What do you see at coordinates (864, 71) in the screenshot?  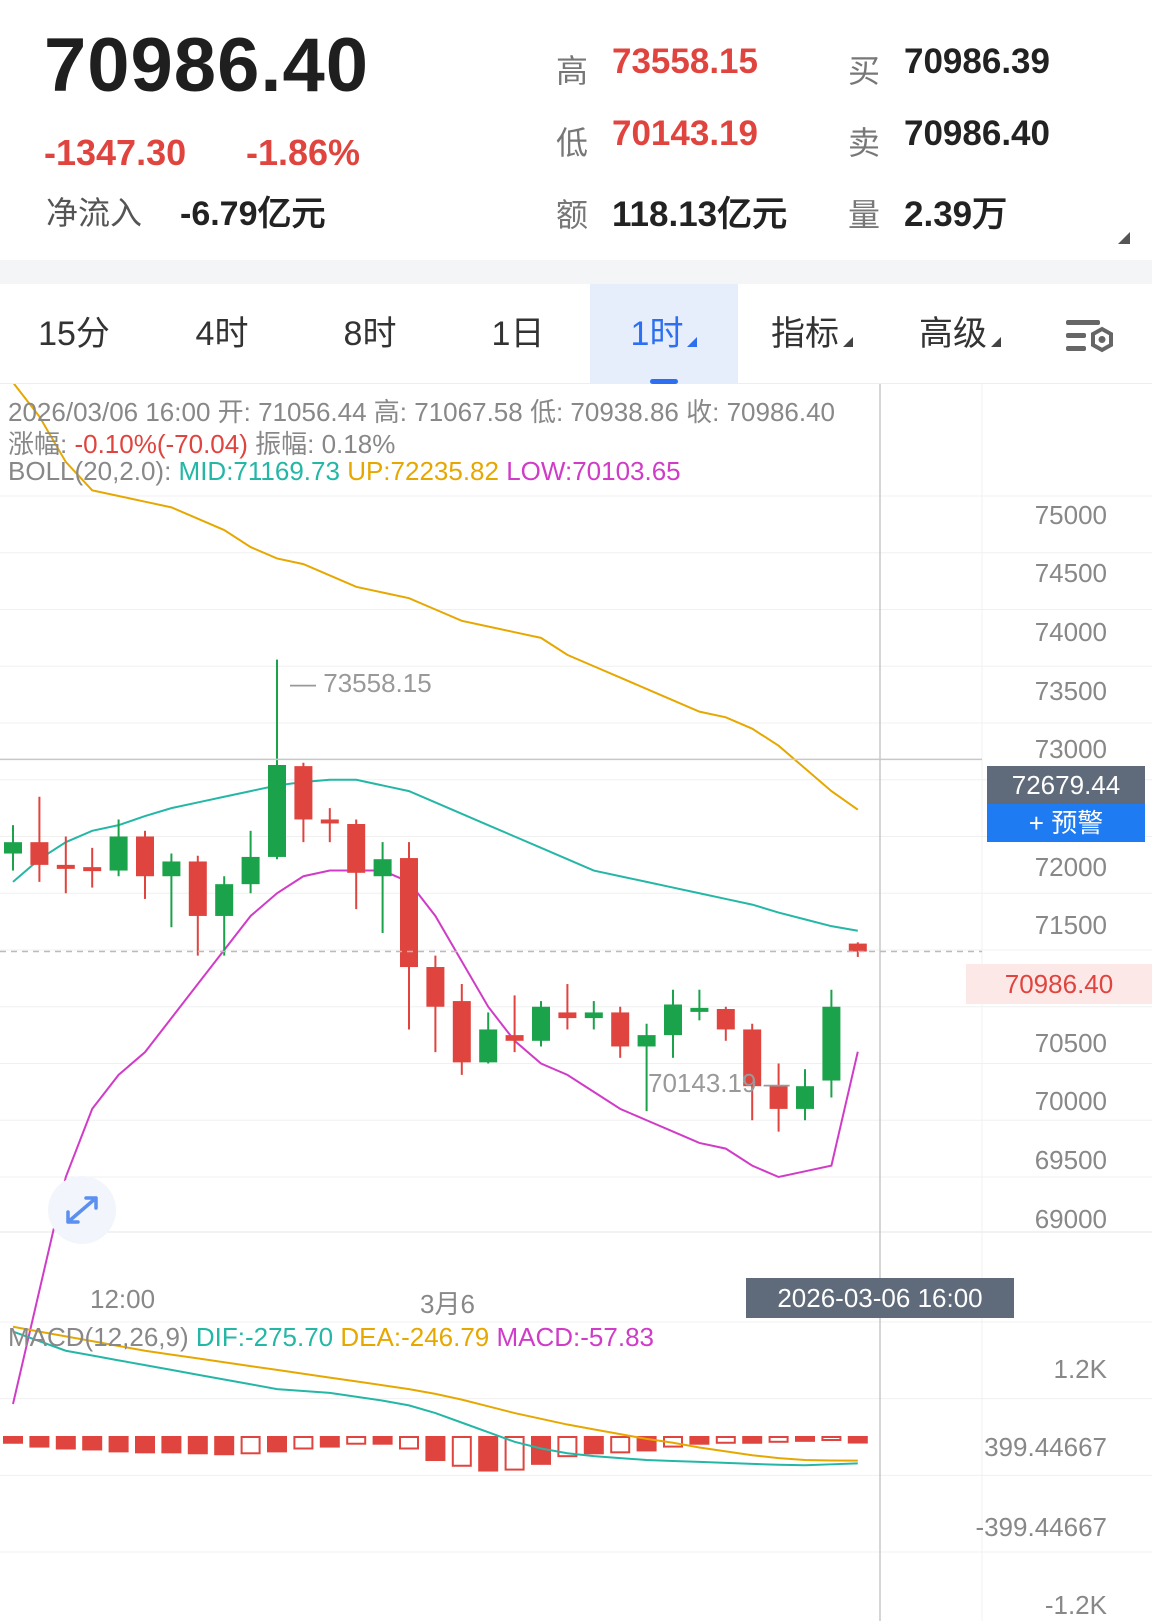 I see `buy-label: 买` at bounding box center [864, 71].